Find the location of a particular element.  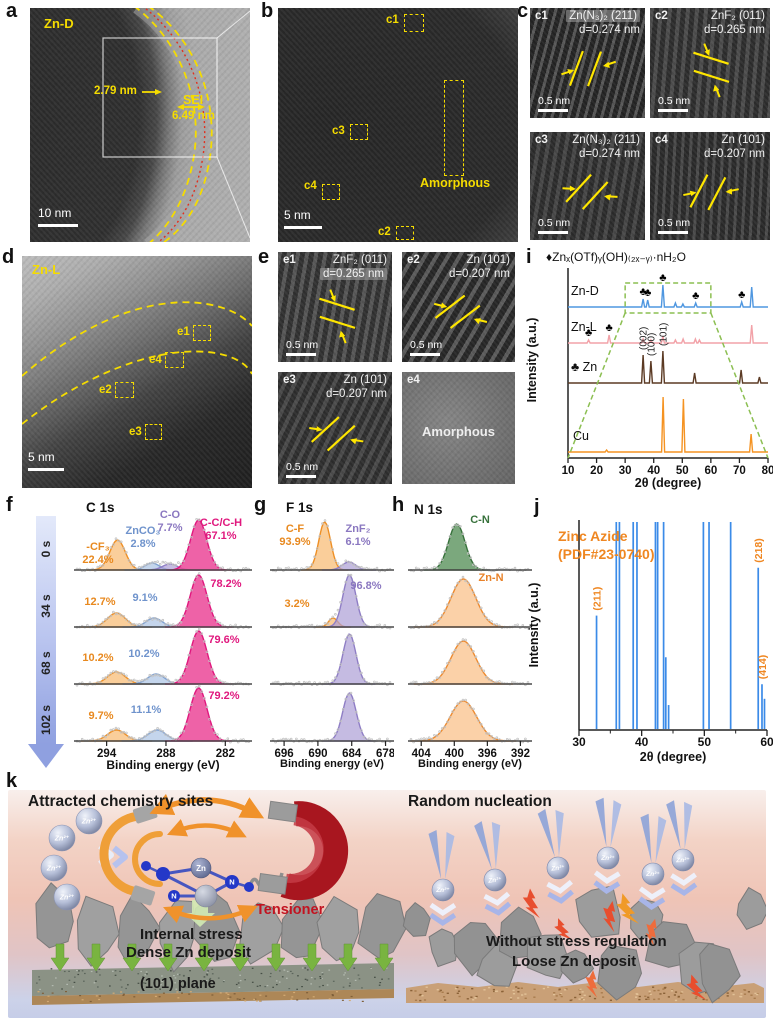

sei-inner-dashed-line is located at coordinates (166, 125).